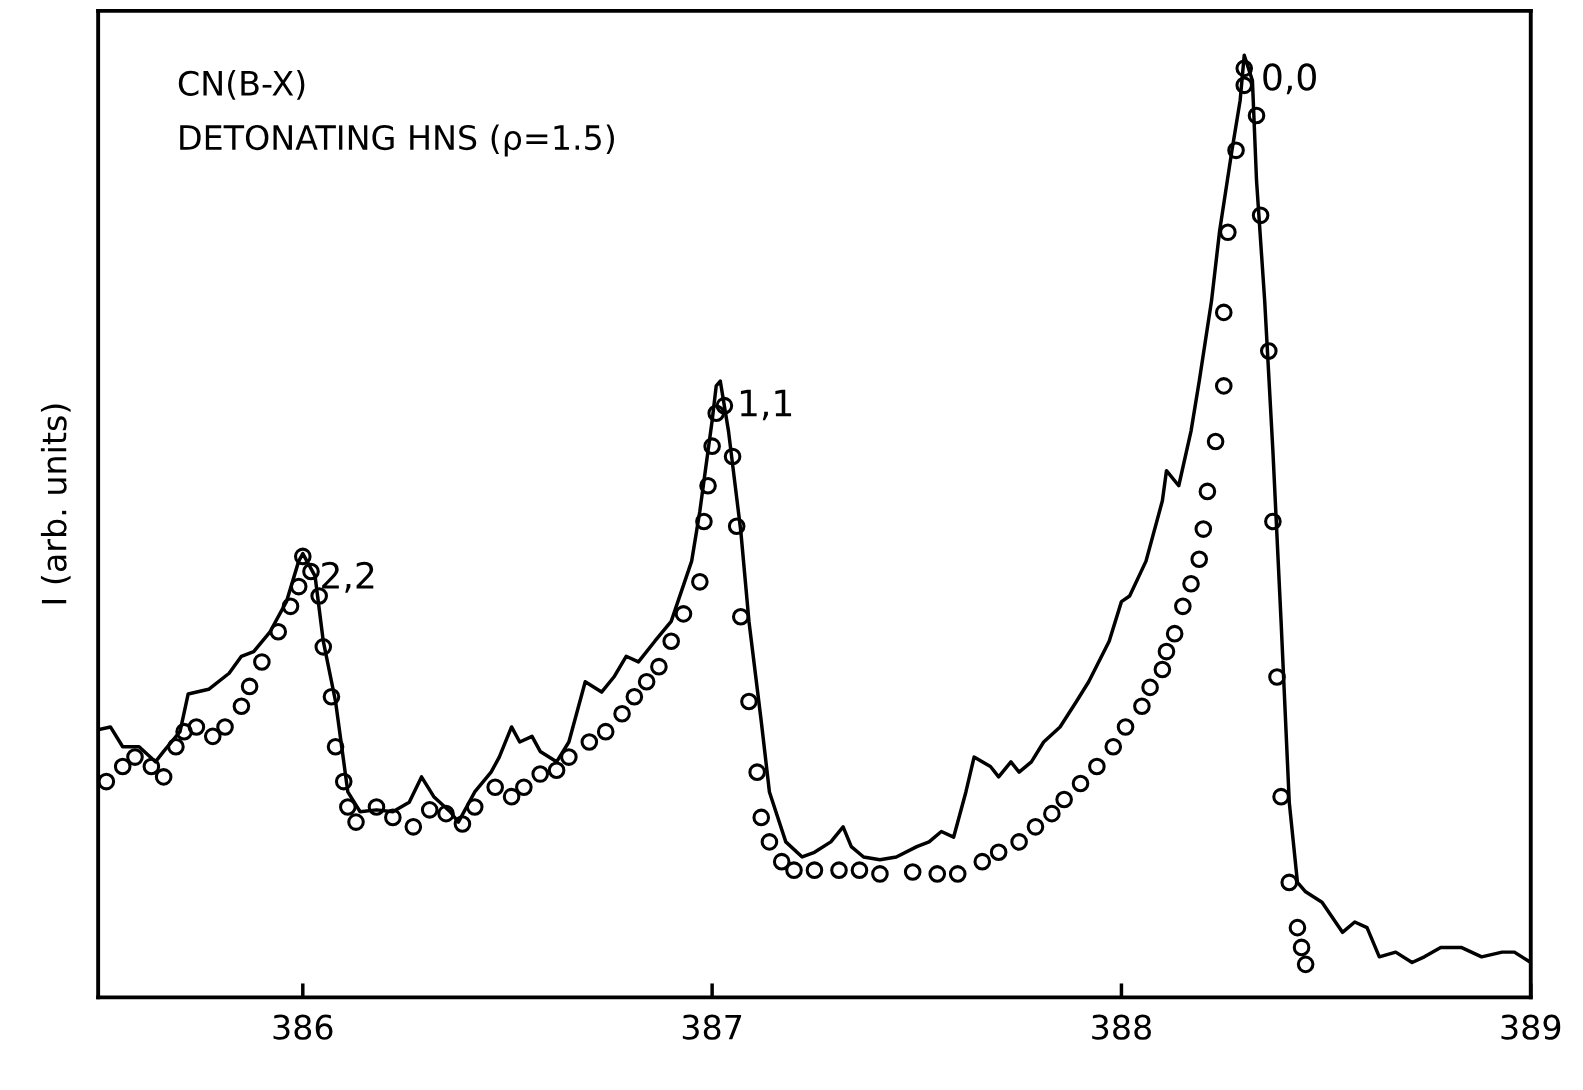 The image size is (1583, 1090). I want to click on annotation: 0,0, so click(1289, 79).